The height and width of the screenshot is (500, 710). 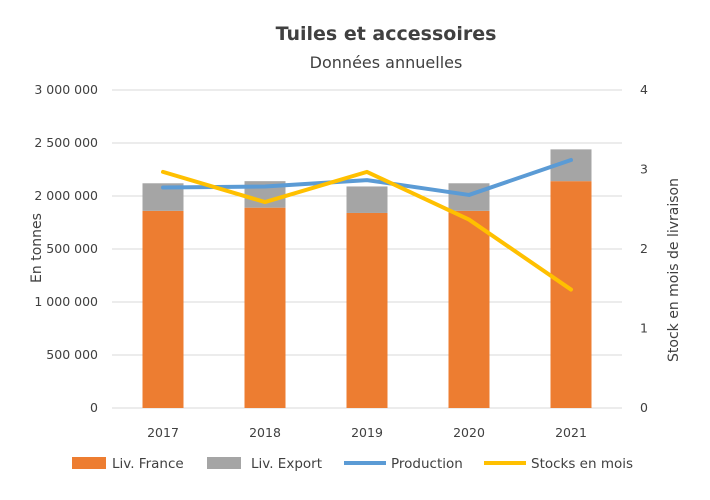 What do you see at coordinates (582, 464) in the screenshot?
I see `legend-label-stocks-en-mois: Stocks en mois` at bounding box center [582, 464].